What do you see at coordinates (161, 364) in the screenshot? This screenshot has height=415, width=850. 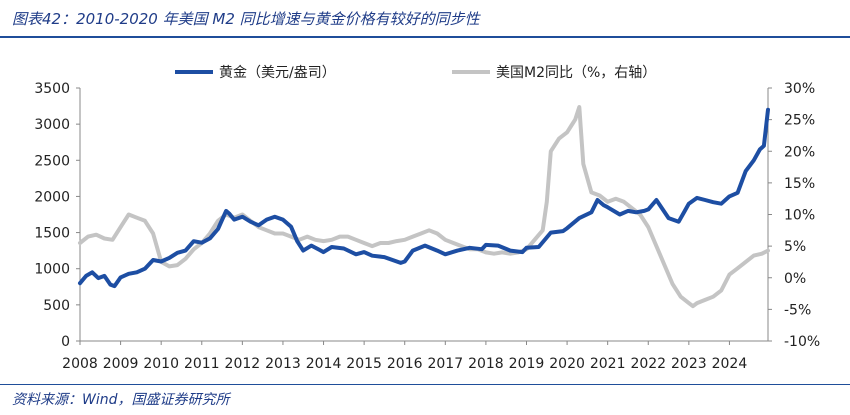 I see `x-tick-label: 2010` at bounding box center [161, 364].